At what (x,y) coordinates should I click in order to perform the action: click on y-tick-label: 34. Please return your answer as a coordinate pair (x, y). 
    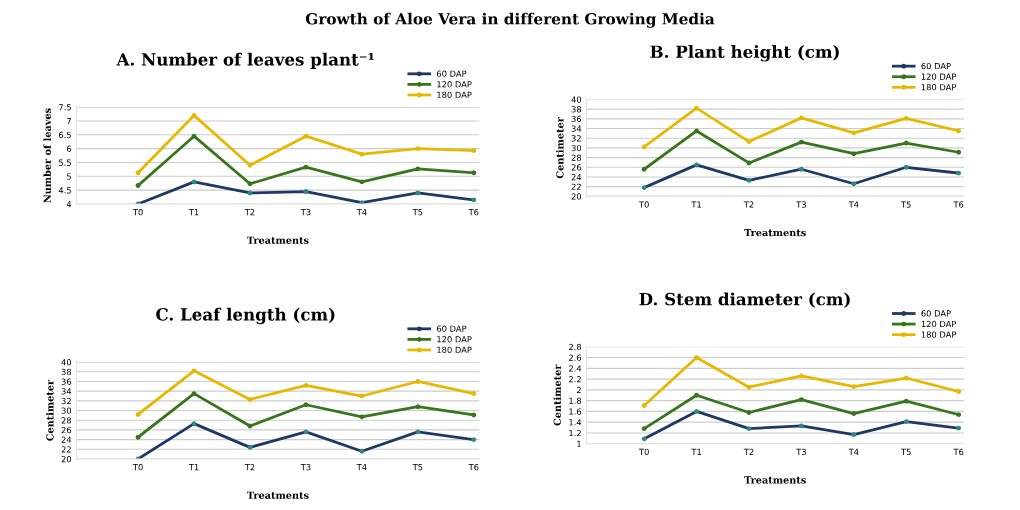
    Looking at the image, I should click on (66, 391).